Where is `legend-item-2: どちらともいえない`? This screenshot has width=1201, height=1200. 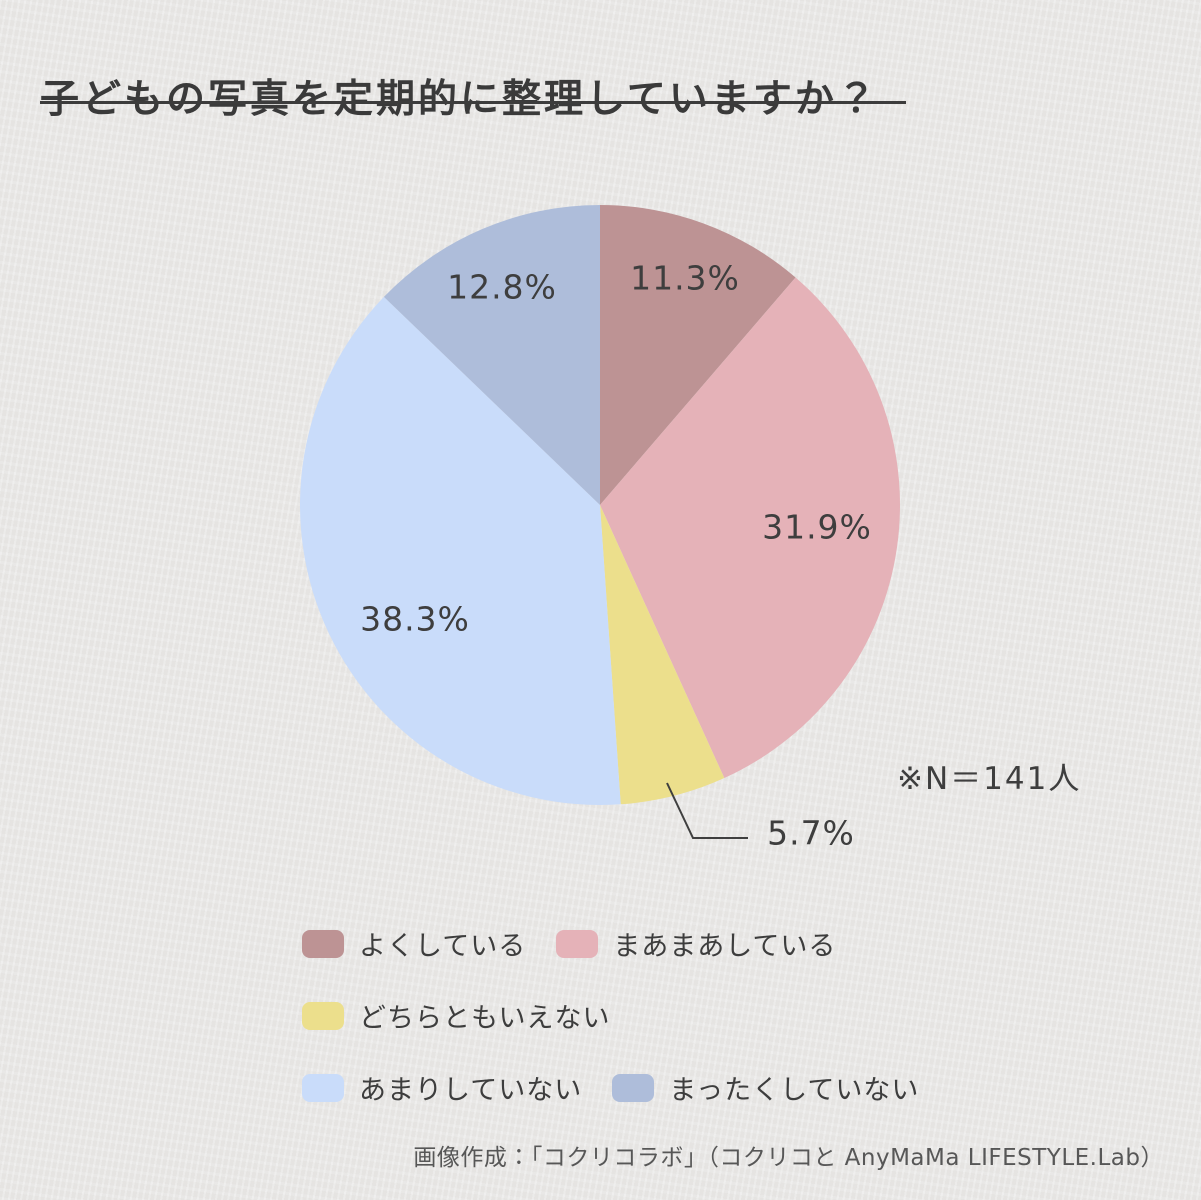 legend-item-2: どちらともいえない is located at coordinates (456, 1015).